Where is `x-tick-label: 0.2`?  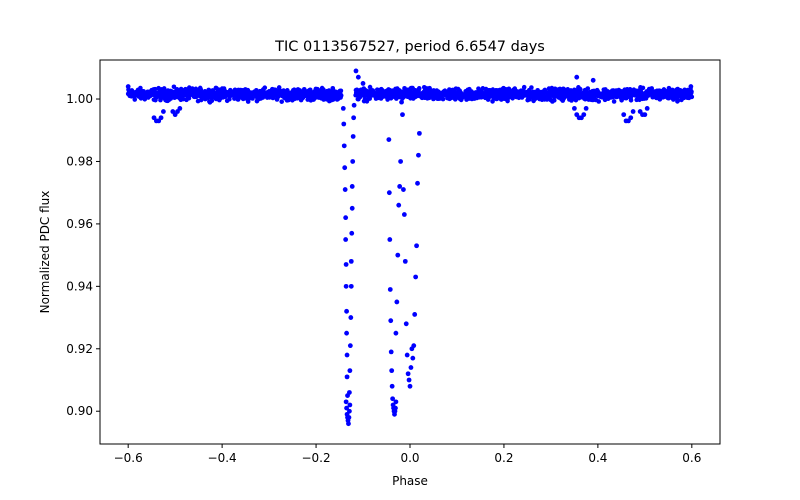
x-tick-label: 0.2 is located at coordinates (503, 458).